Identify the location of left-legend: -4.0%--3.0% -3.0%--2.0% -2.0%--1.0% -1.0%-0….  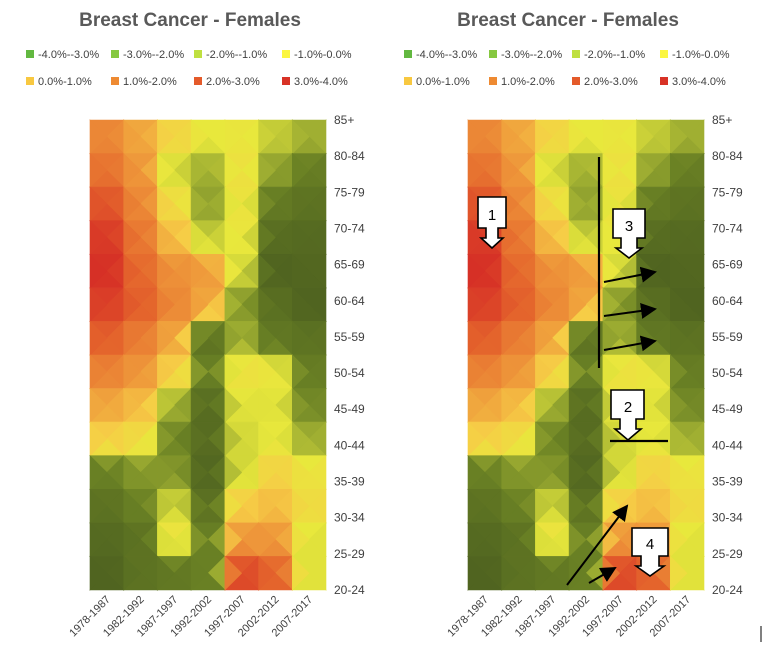
(189, 68).